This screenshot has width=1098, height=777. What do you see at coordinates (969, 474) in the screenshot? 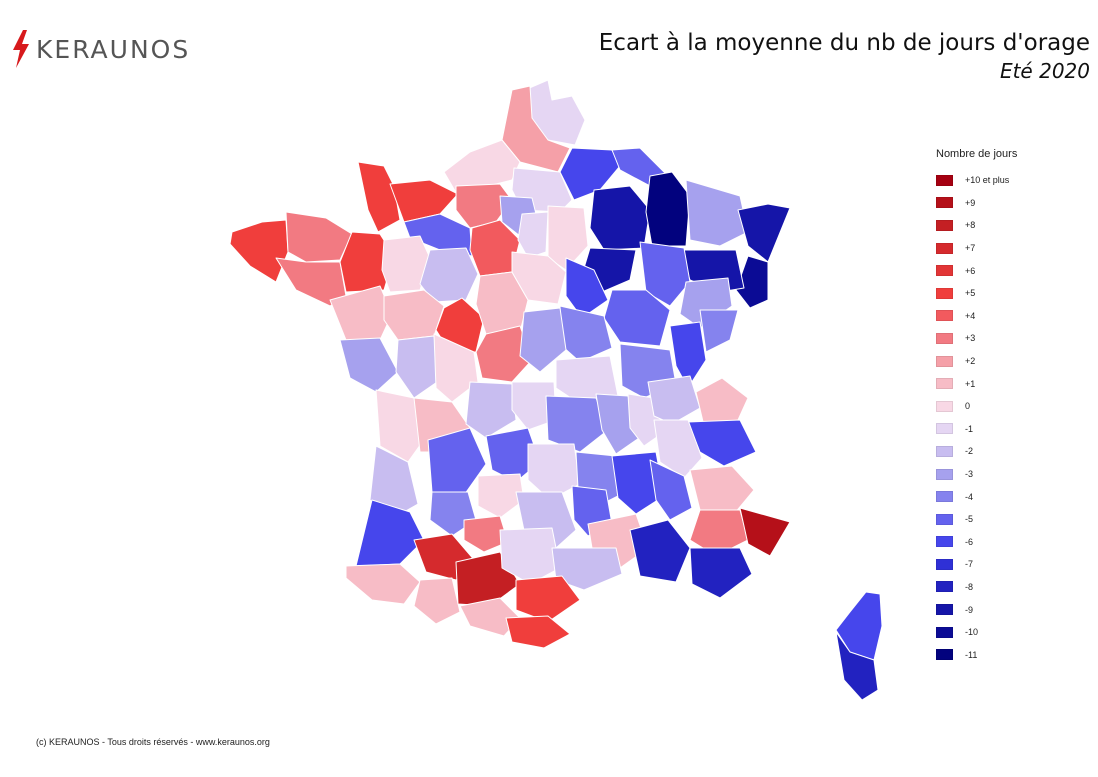
I see `legend-label: -3` at bounding box center [969, 474].